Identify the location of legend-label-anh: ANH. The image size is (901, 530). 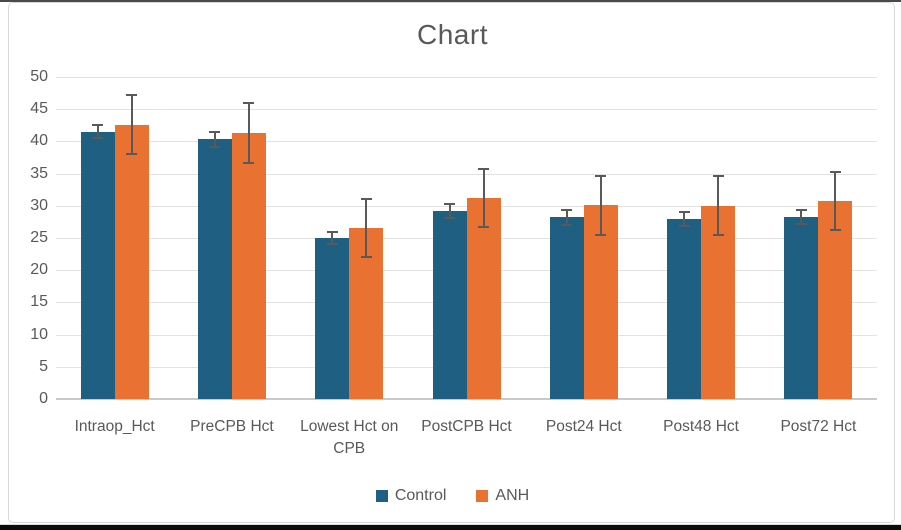
(512, 495).